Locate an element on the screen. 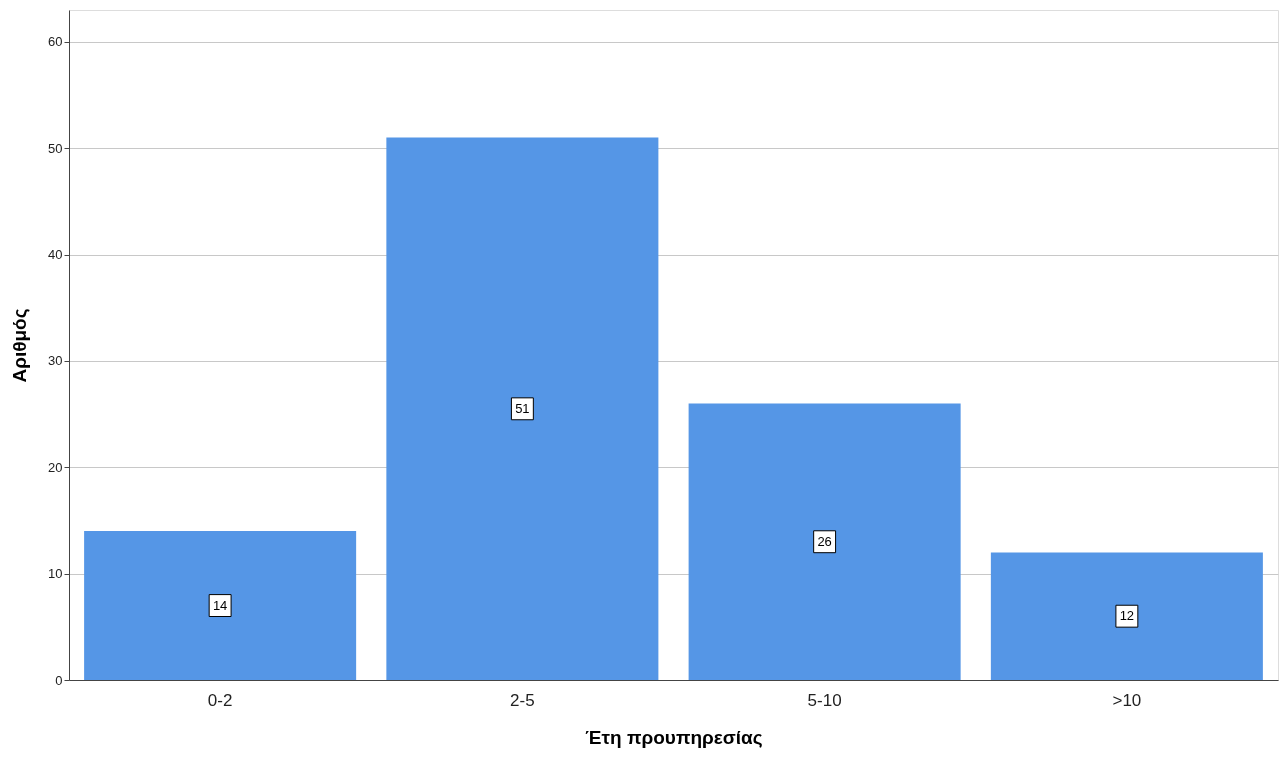 The image size is (1288, 757). data-label: 51 is located at coordinates (522, 408).